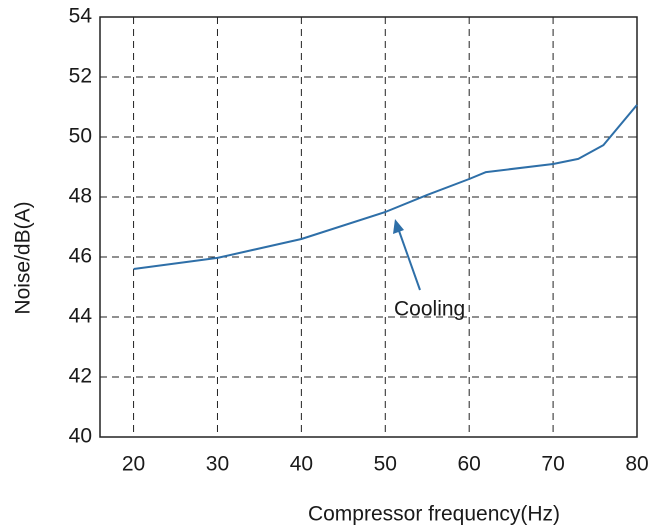 The width and height of the screenshot is (649, 530). What do you see at coordinates (80, 256) in the screenshot?
I see `y-tick-label: 46` at bounding box center [80, 256].